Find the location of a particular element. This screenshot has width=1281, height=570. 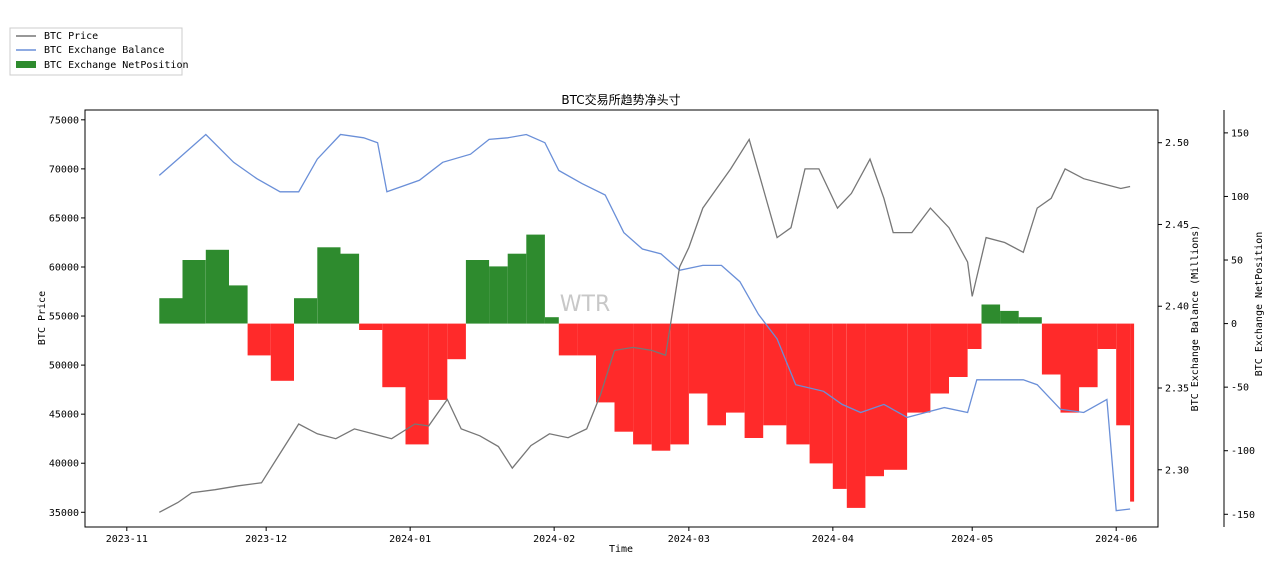

x-tick-label: 2024-01 is located at coordinates (410, 539).